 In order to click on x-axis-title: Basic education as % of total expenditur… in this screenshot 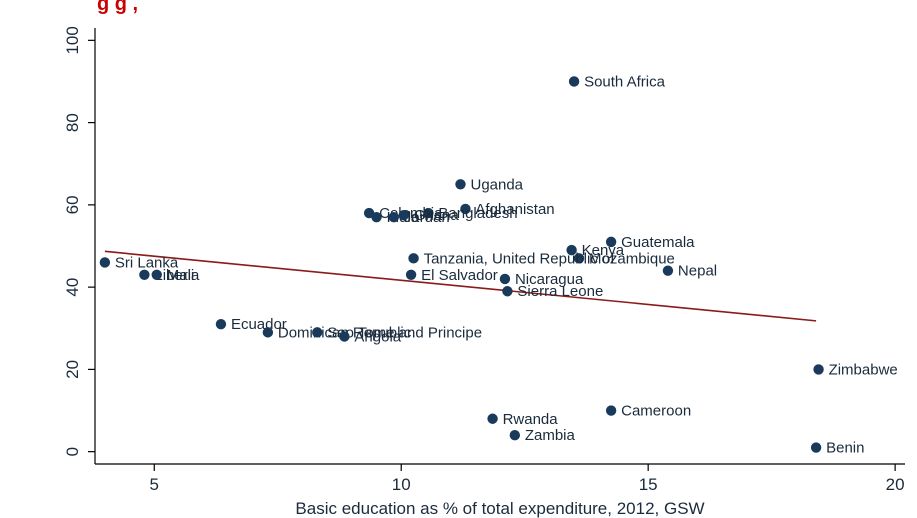, I will do `click(499, 508)`.